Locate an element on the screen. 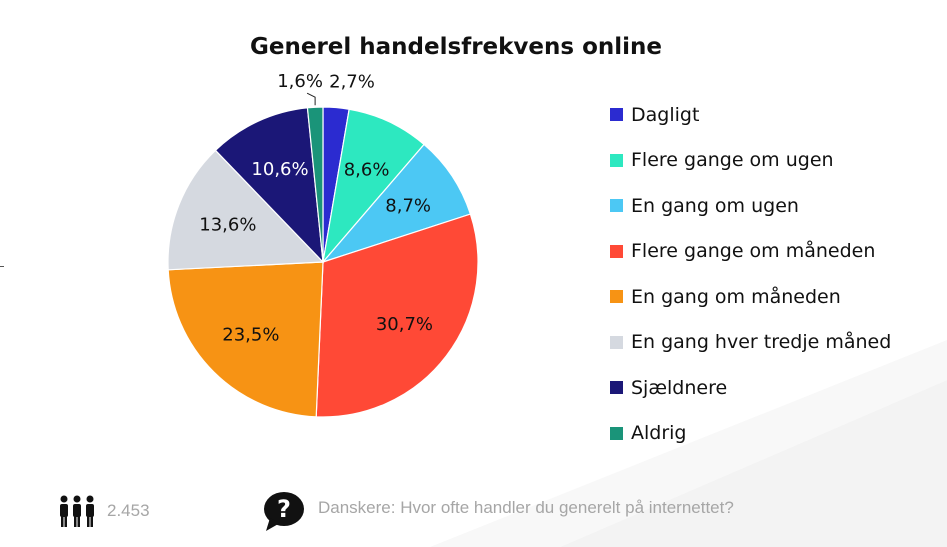 The height and width of the screenshot is (547, 947). slice-data-label: 8,6% is located at coordinates (367, 169).